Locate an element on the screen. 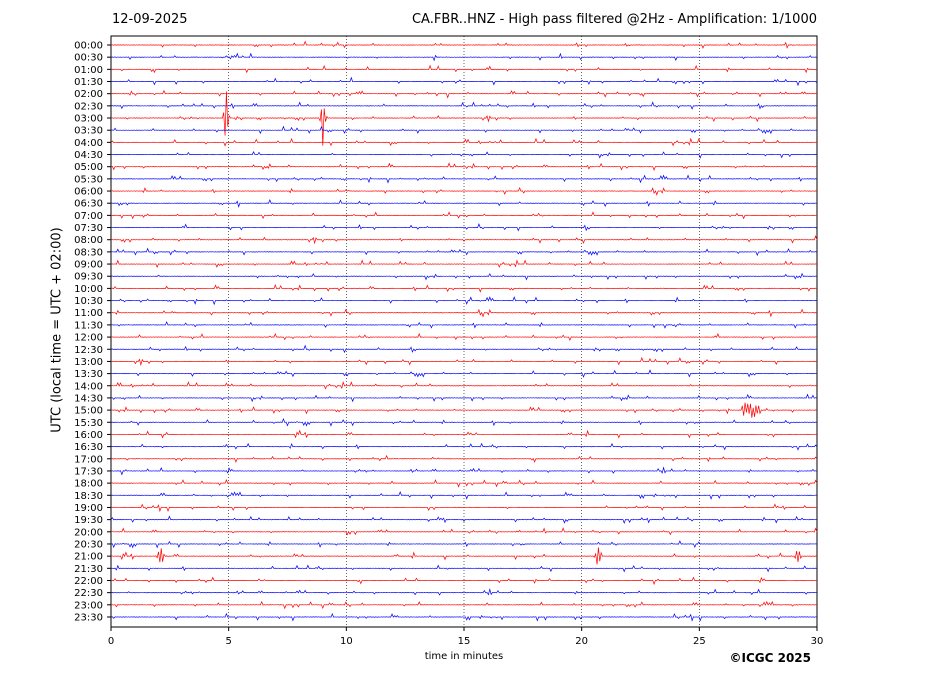 This screenshot has height=696, width=927. y-tick-label: 10:00 is located at coordinates (88, 289).